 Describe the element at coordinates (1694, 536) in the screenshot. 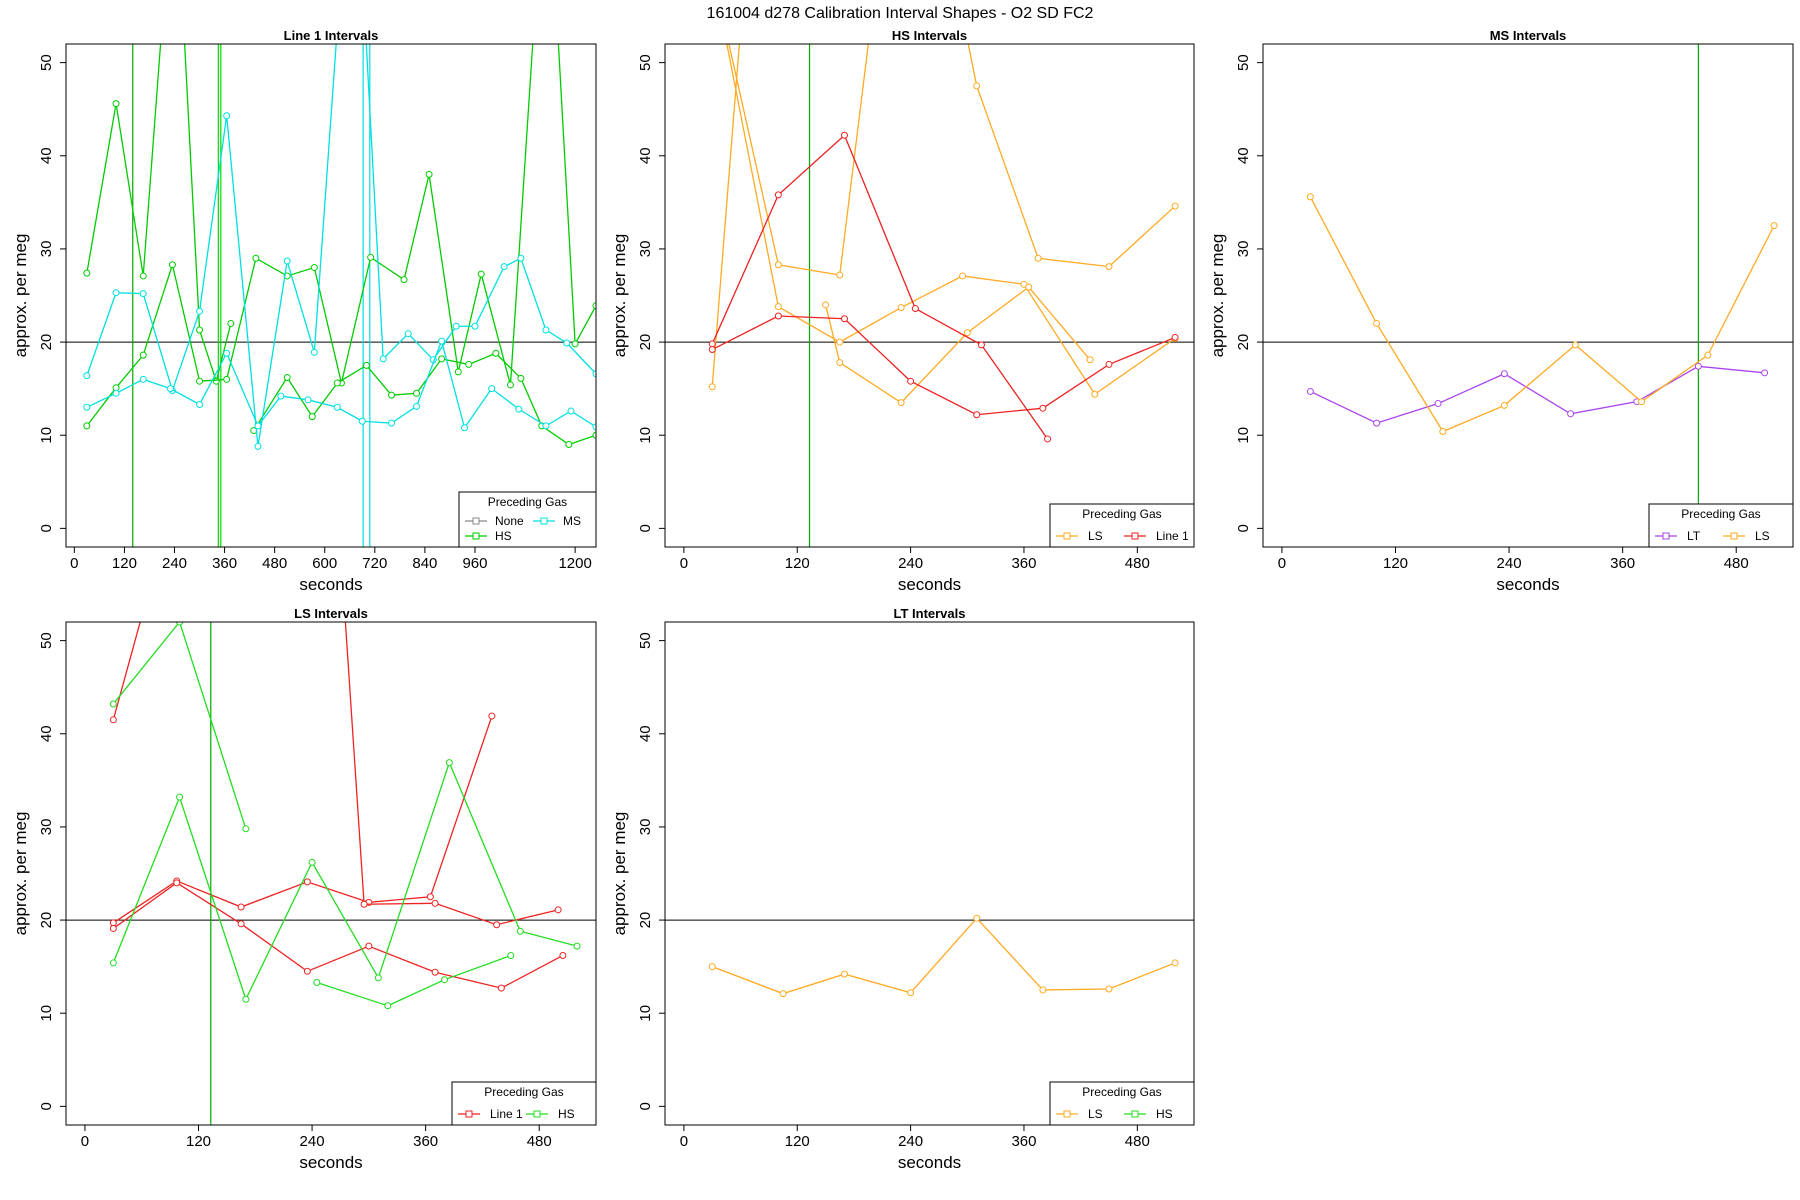

I see `legend-entry-label: LT` at that location.